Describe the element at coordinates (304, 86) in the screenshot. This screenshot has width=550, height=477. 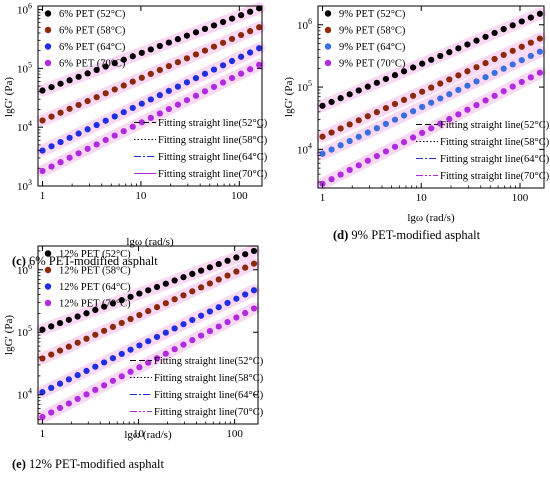
I see `y-tick-label: 105` at that location.